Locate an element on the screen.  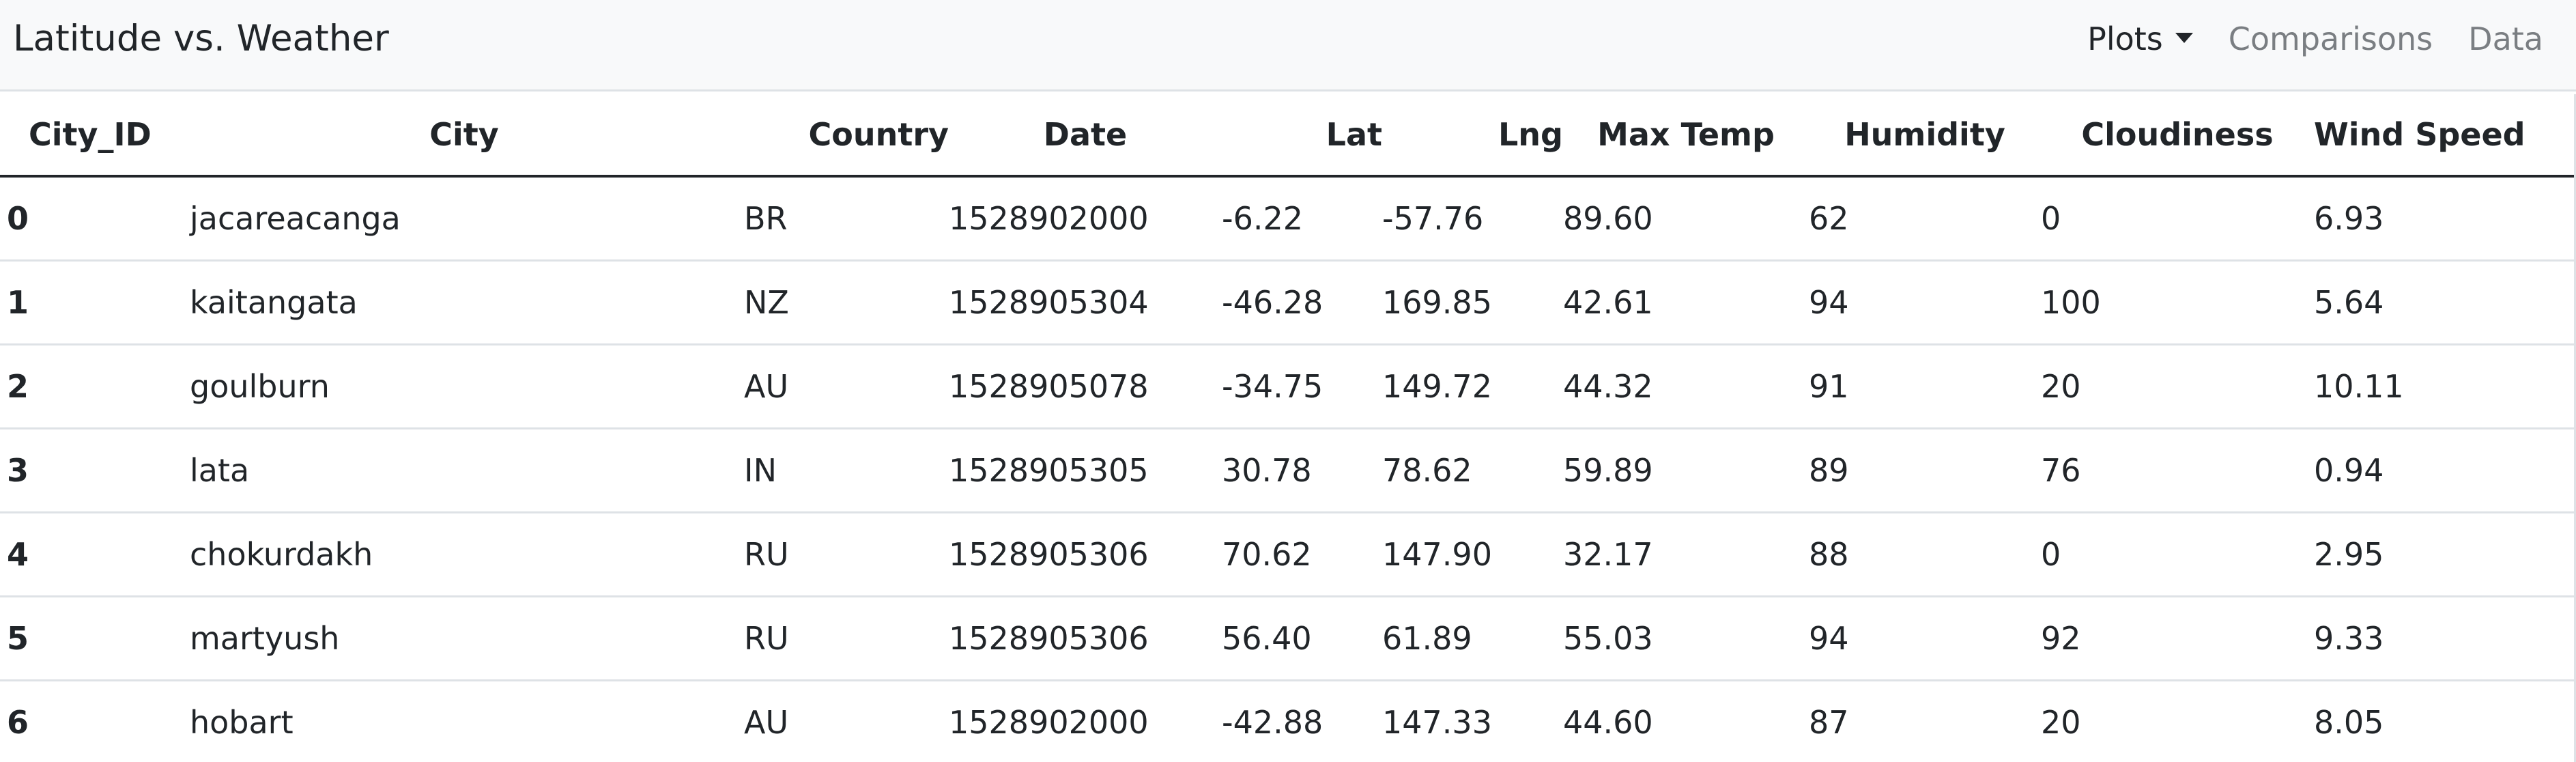
cell-humidity: 87 is located at coordinates (1925, 721).